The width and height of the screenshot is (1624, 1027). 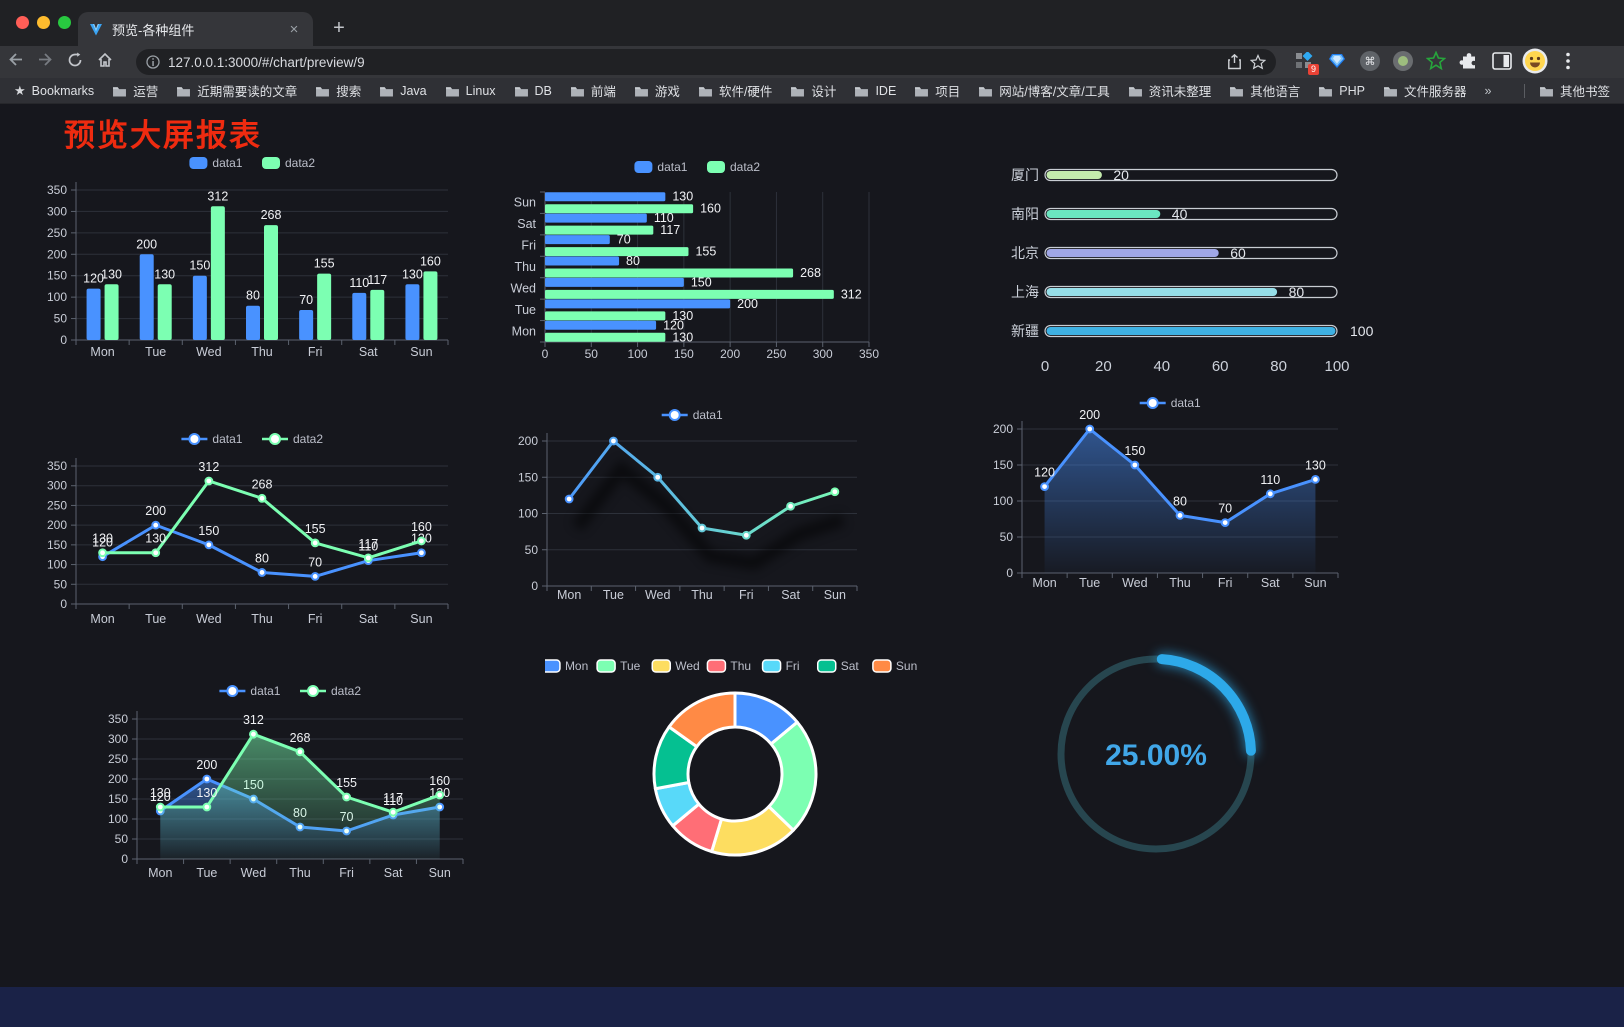 What do you see at coordinates (439, 781) in the screenshot?
I see `svg-text: 160` at bounding box center [439, 781].